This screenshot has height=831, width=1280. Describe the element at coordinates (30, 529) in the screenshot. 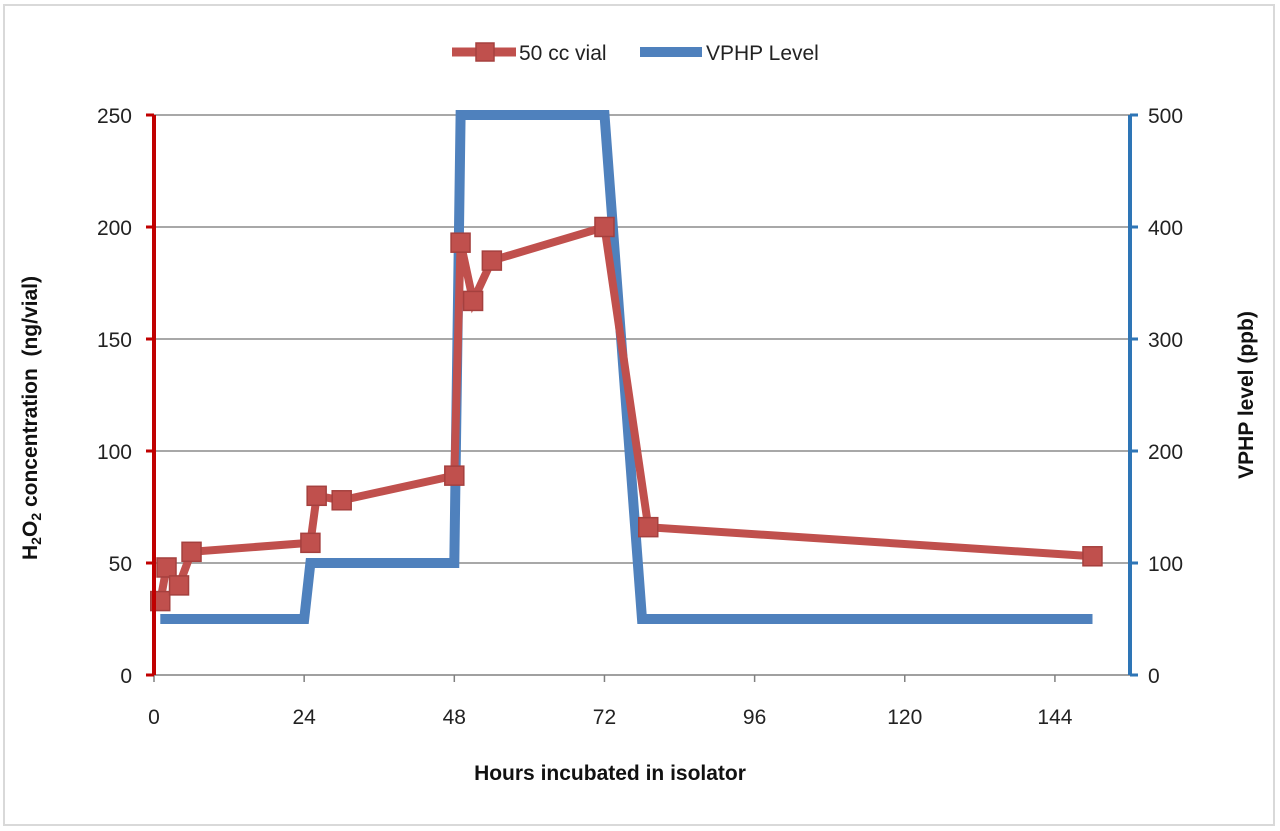

I see `y-axis-title-part: O` at that location.